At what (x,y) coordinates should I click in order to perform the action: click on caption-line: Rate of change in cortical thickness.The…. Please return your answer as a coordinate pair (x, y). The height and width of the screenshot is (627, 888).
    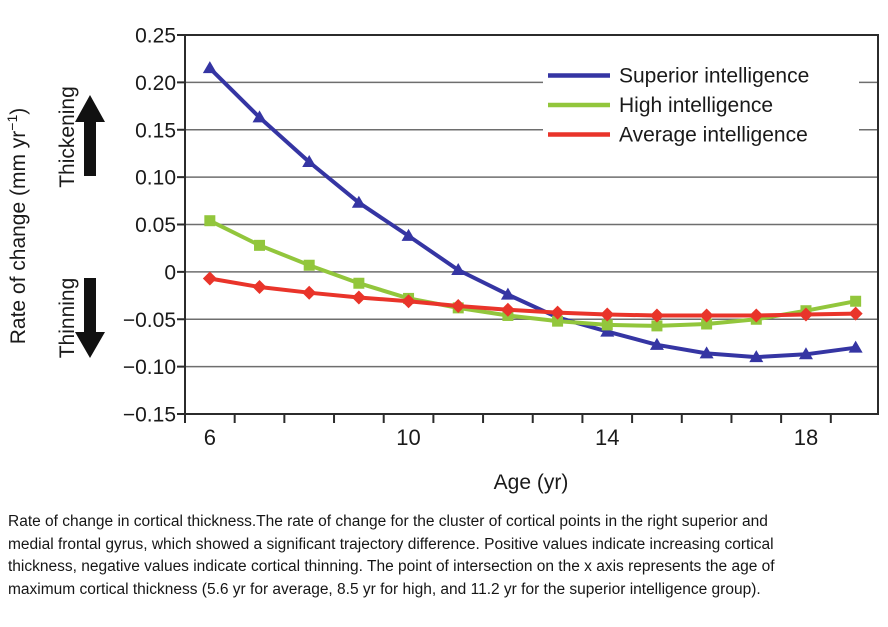
    Looking at the image, I should click on (388, 521).